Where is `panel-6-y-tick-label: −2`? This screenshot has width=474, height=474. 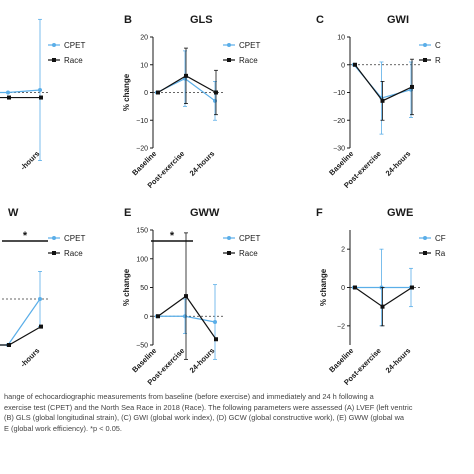 panel-6-y-tick-label: −2 is located at coordinates (341, 326).